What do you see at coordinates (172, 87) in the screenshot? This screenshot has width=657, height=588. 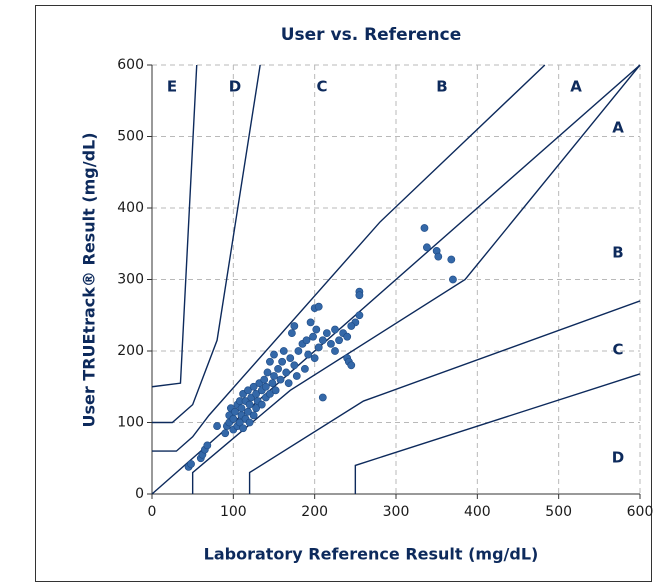 I see `zone-label: E` at bounding box center [172, 87].